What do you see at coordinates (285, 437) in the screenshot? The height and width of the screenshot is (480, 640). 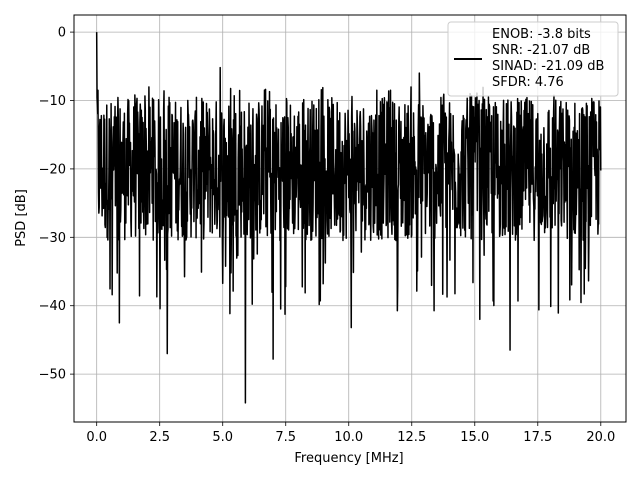 I see `x-tick-label: 7.5` at bounding box center [285, 437].